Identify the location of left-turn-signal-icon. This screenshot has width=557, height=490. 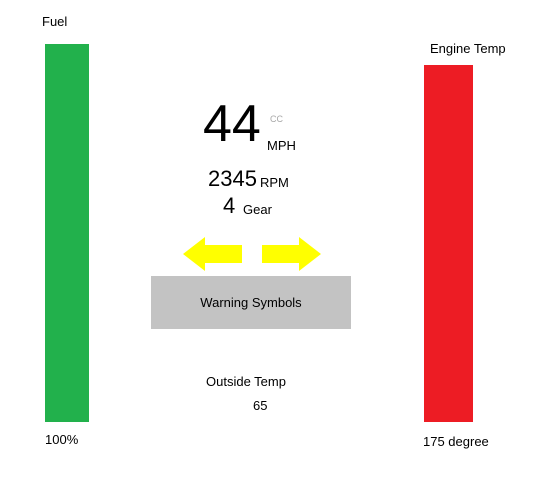
(212, 254).